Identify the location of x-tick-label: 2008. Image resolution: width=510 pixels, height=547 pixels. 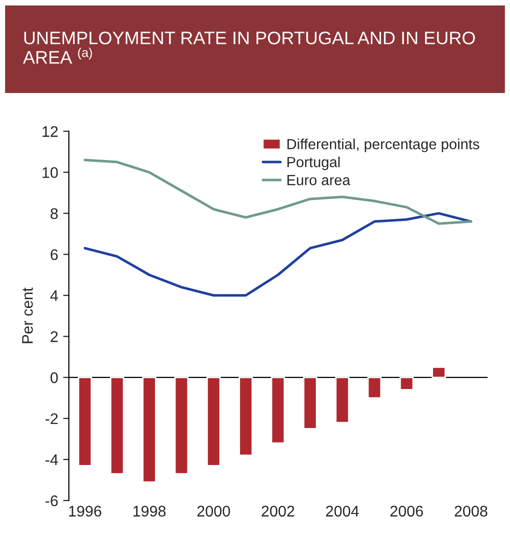
(471, 511).